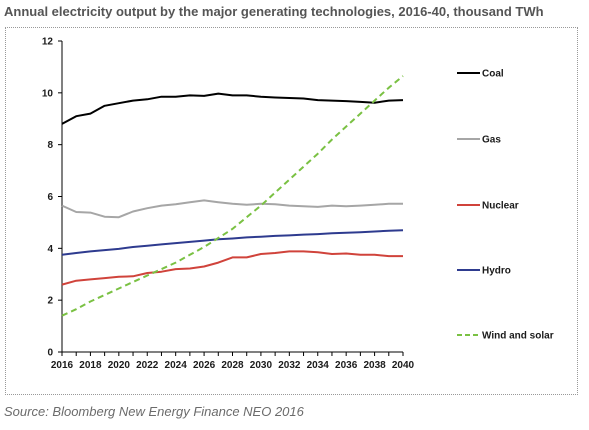 The image size is (589, 430). I want to click on y-tick-label: 0, so click(50, 353).